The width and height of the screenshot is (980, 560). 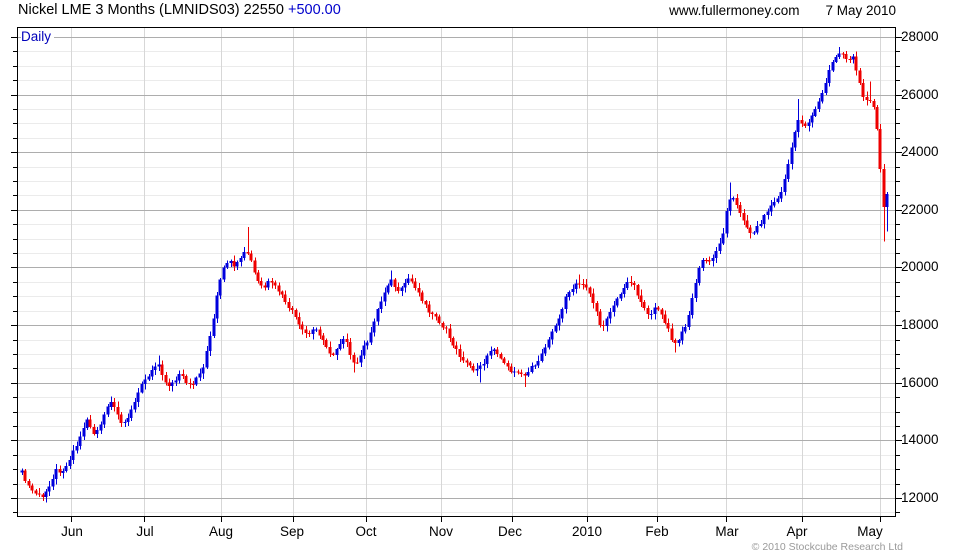 What do you see at coordinates (38, 36) in the screenshot?
I see `frequency-label: Daily` at bounding box center [38, 36].